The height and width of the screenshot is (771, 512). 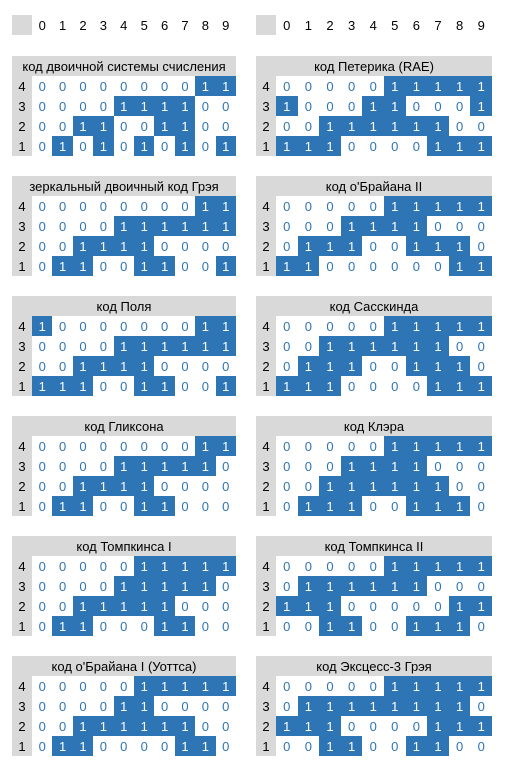 I want to click on block-title: код Гликсона, so click(x=124, y=426).